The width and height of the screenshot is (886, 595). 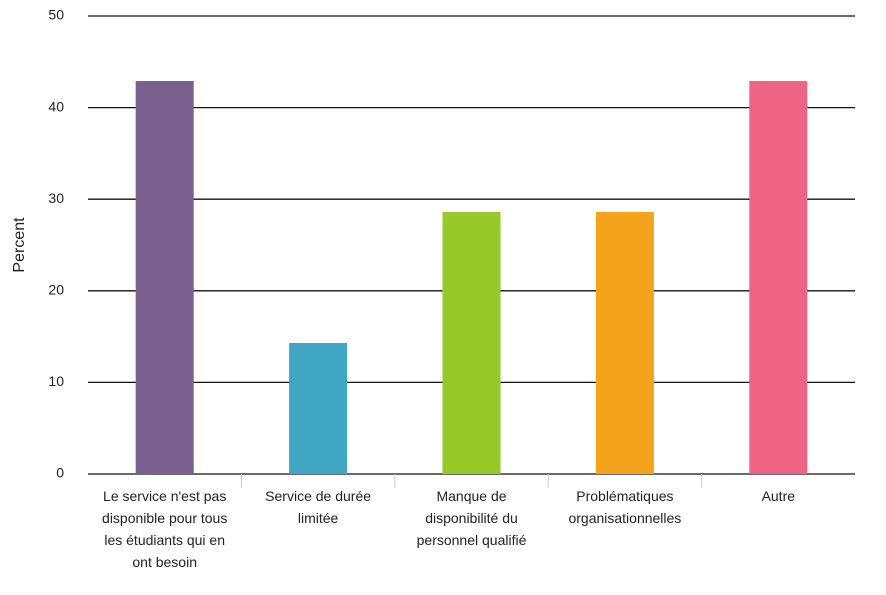 I want to click on y-tick-label: 30, so click(x=56, y=198).